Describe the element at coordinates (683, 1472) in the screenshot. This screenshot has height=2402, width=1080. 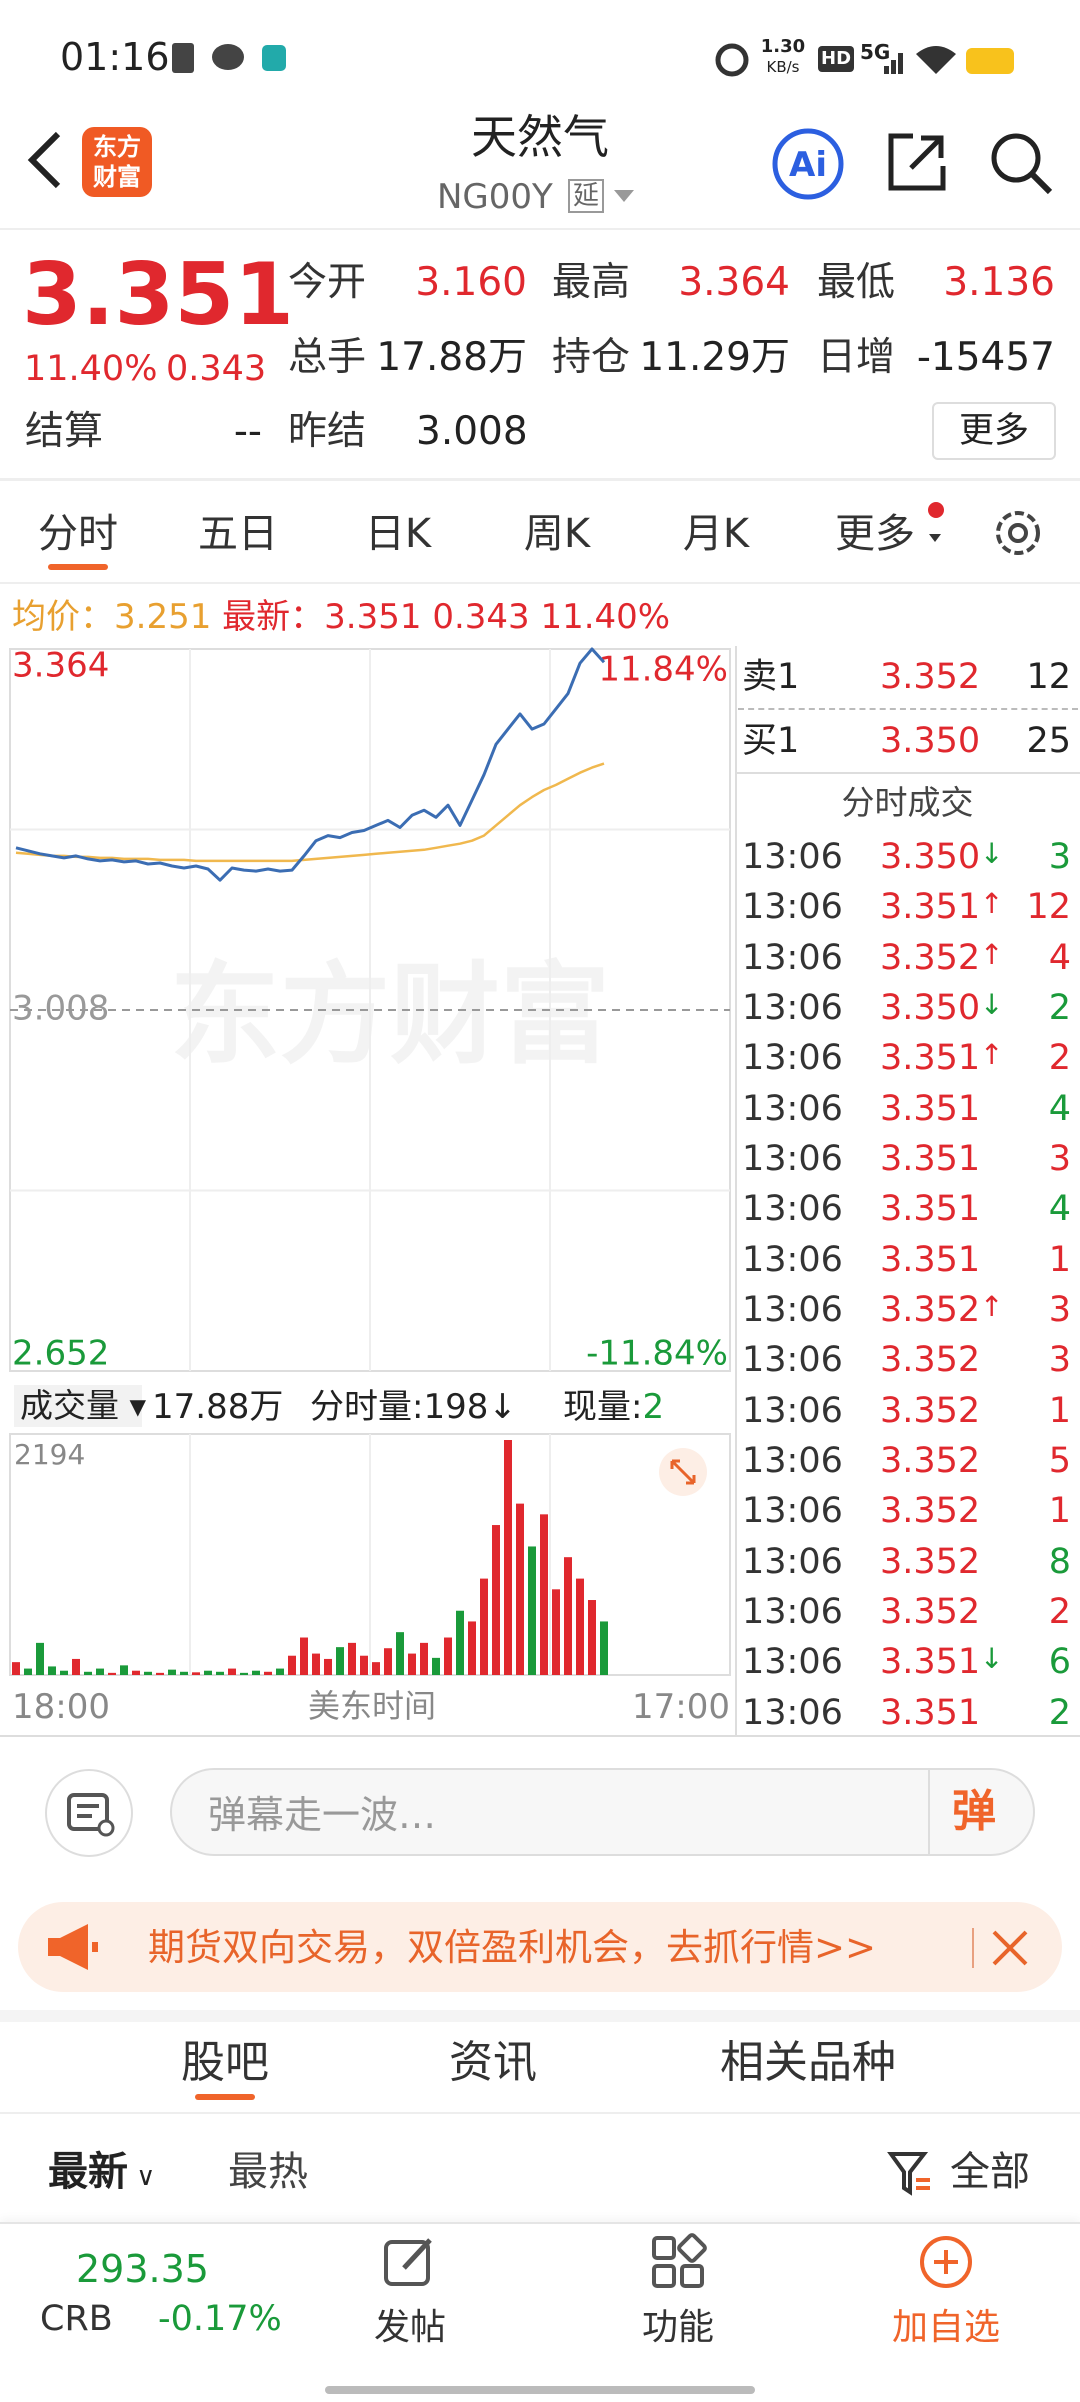
I see `expand-button` at that location.